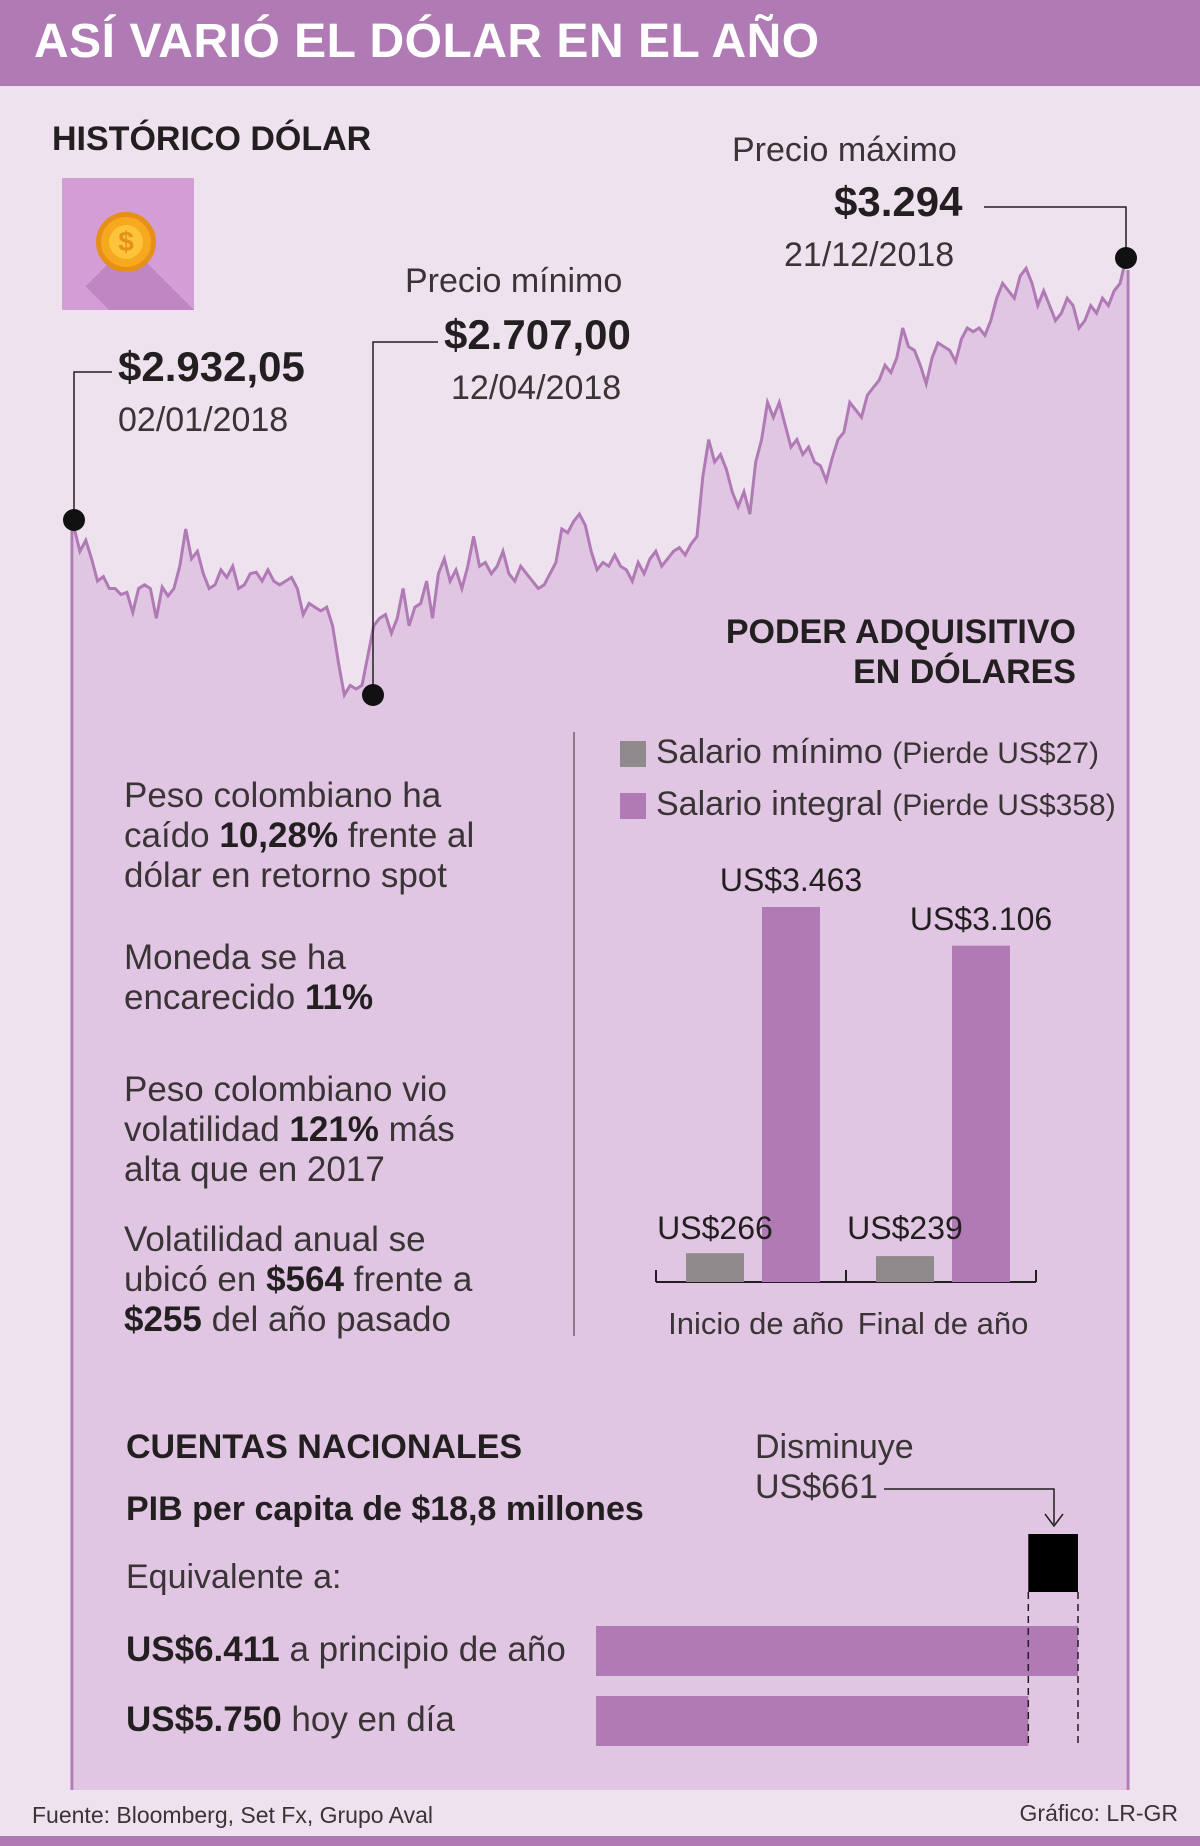 The image size is (1200, 1846). I want to click on bar-final-salario-minimo, so click(905, 1269).